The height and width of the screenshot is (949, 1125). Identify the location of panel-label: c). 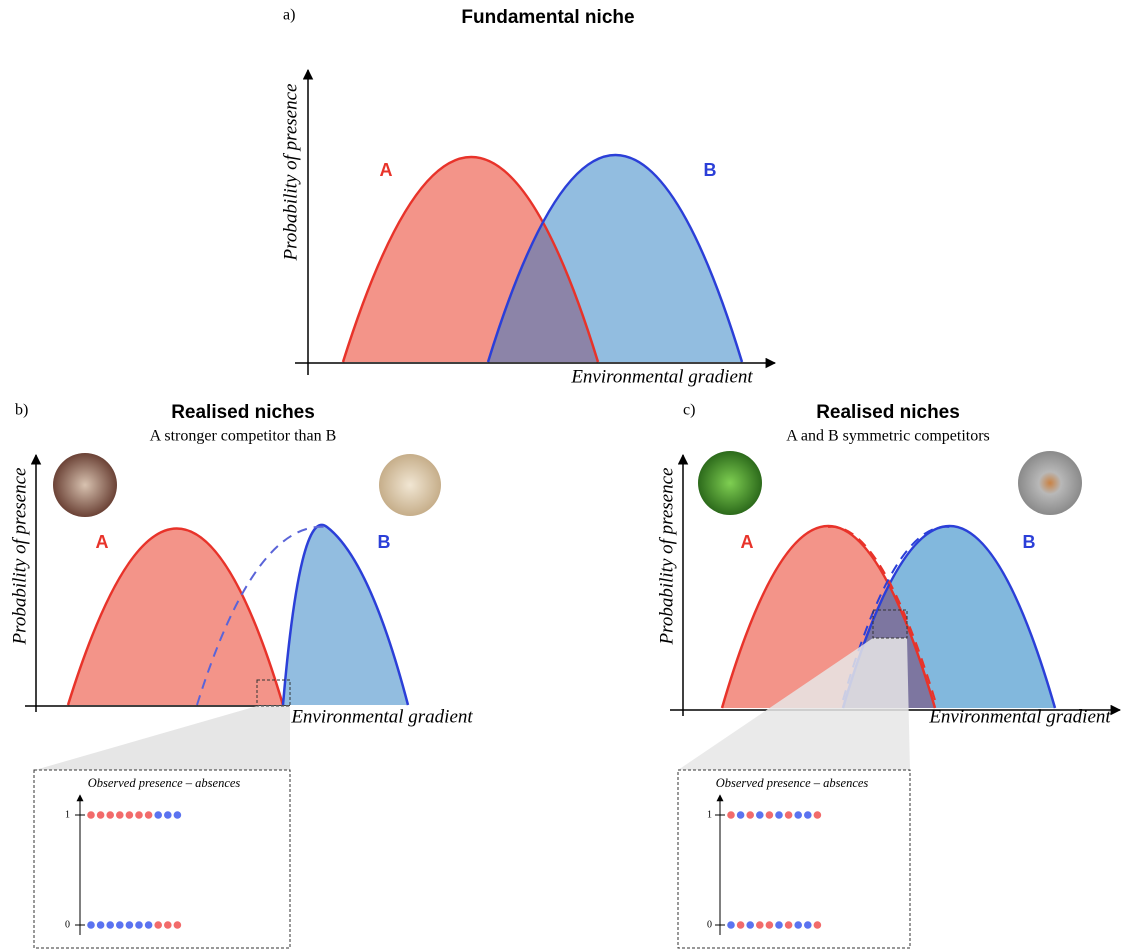
(689, 410).